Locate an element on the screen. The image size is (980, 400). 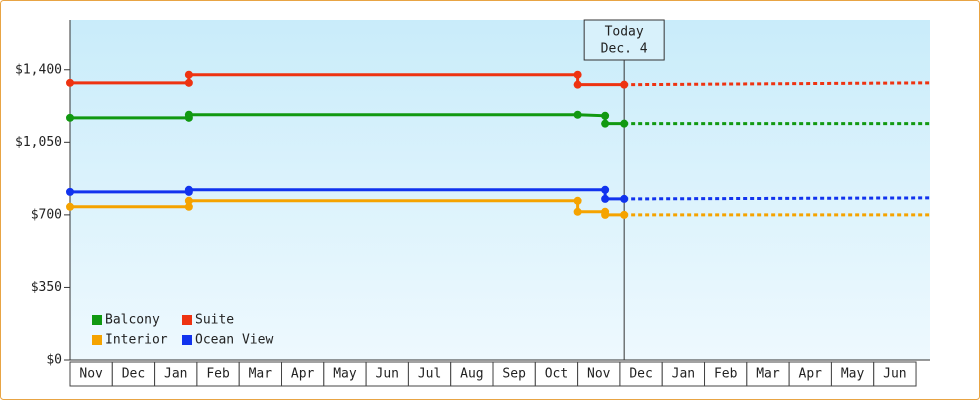
y-tick-label: $1,050 is located at coordinates (38, 142).